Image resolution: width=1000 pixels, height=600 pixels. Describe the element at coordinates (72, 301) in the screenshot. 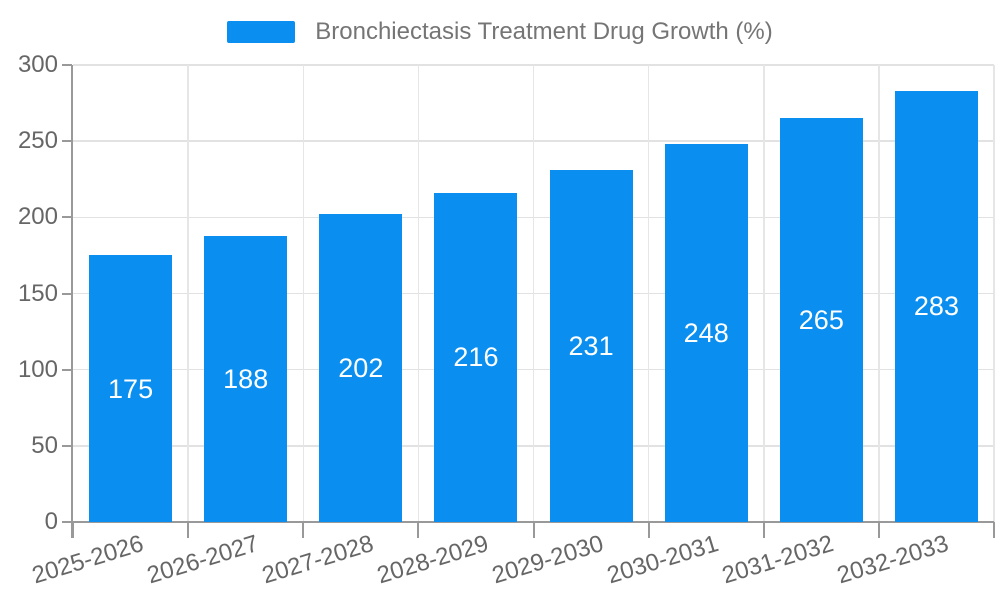

I see `y-axis-line` at that location.